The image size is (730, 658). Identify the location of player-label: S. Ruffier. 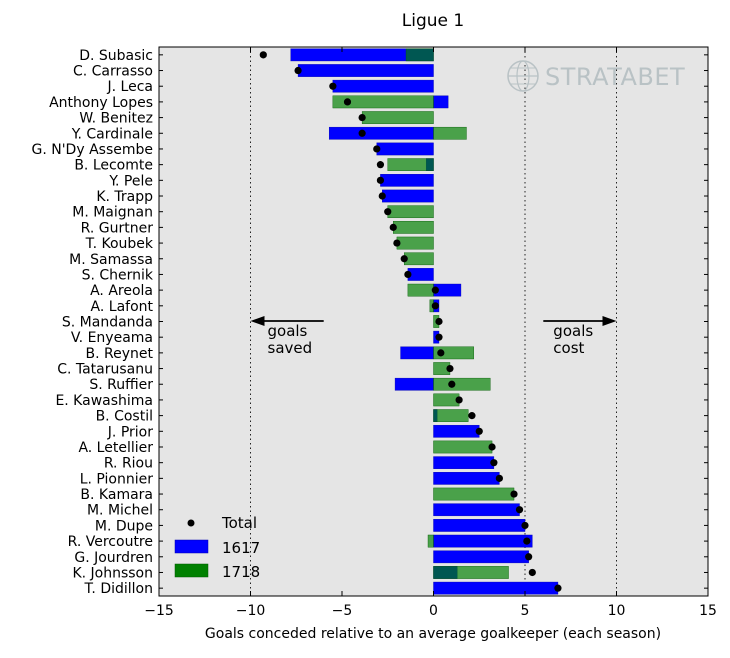
(121, 385).